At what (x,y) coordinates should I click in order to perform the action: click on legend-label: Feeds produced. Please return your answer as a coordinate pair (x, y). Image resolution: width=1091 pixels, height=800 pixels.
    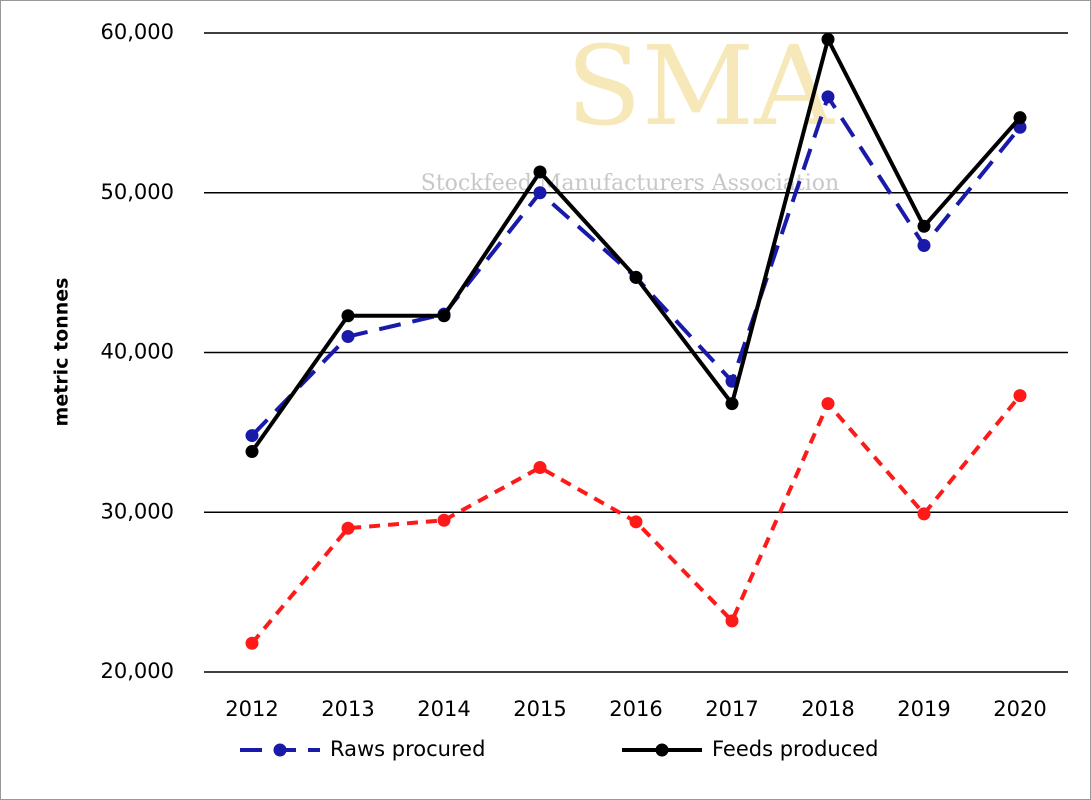
    Looking at the image, I should click on (795, 749).